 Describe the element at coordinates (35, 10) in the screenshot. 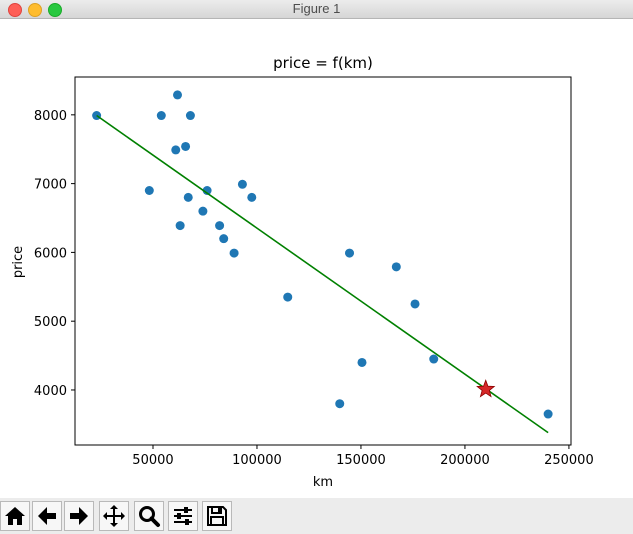

I see `minimize-window-button` at that location.